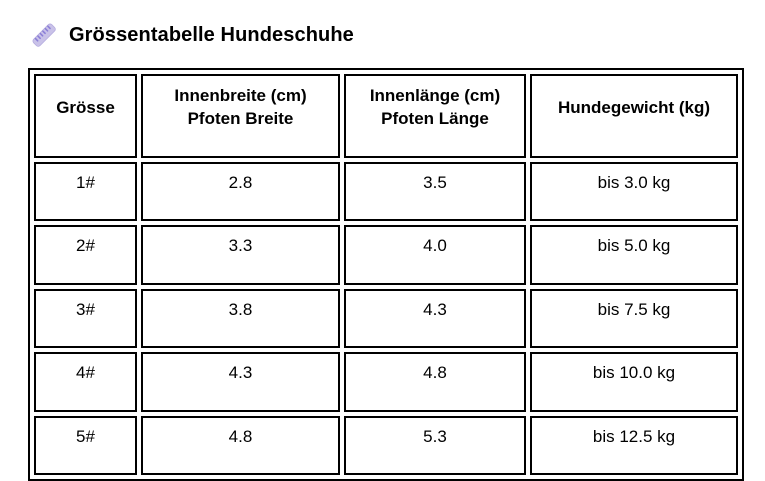 The height and width of the screenshot is (481, 765). I want to click on cell-innenlaenge: 4.3, so click(435, 318).